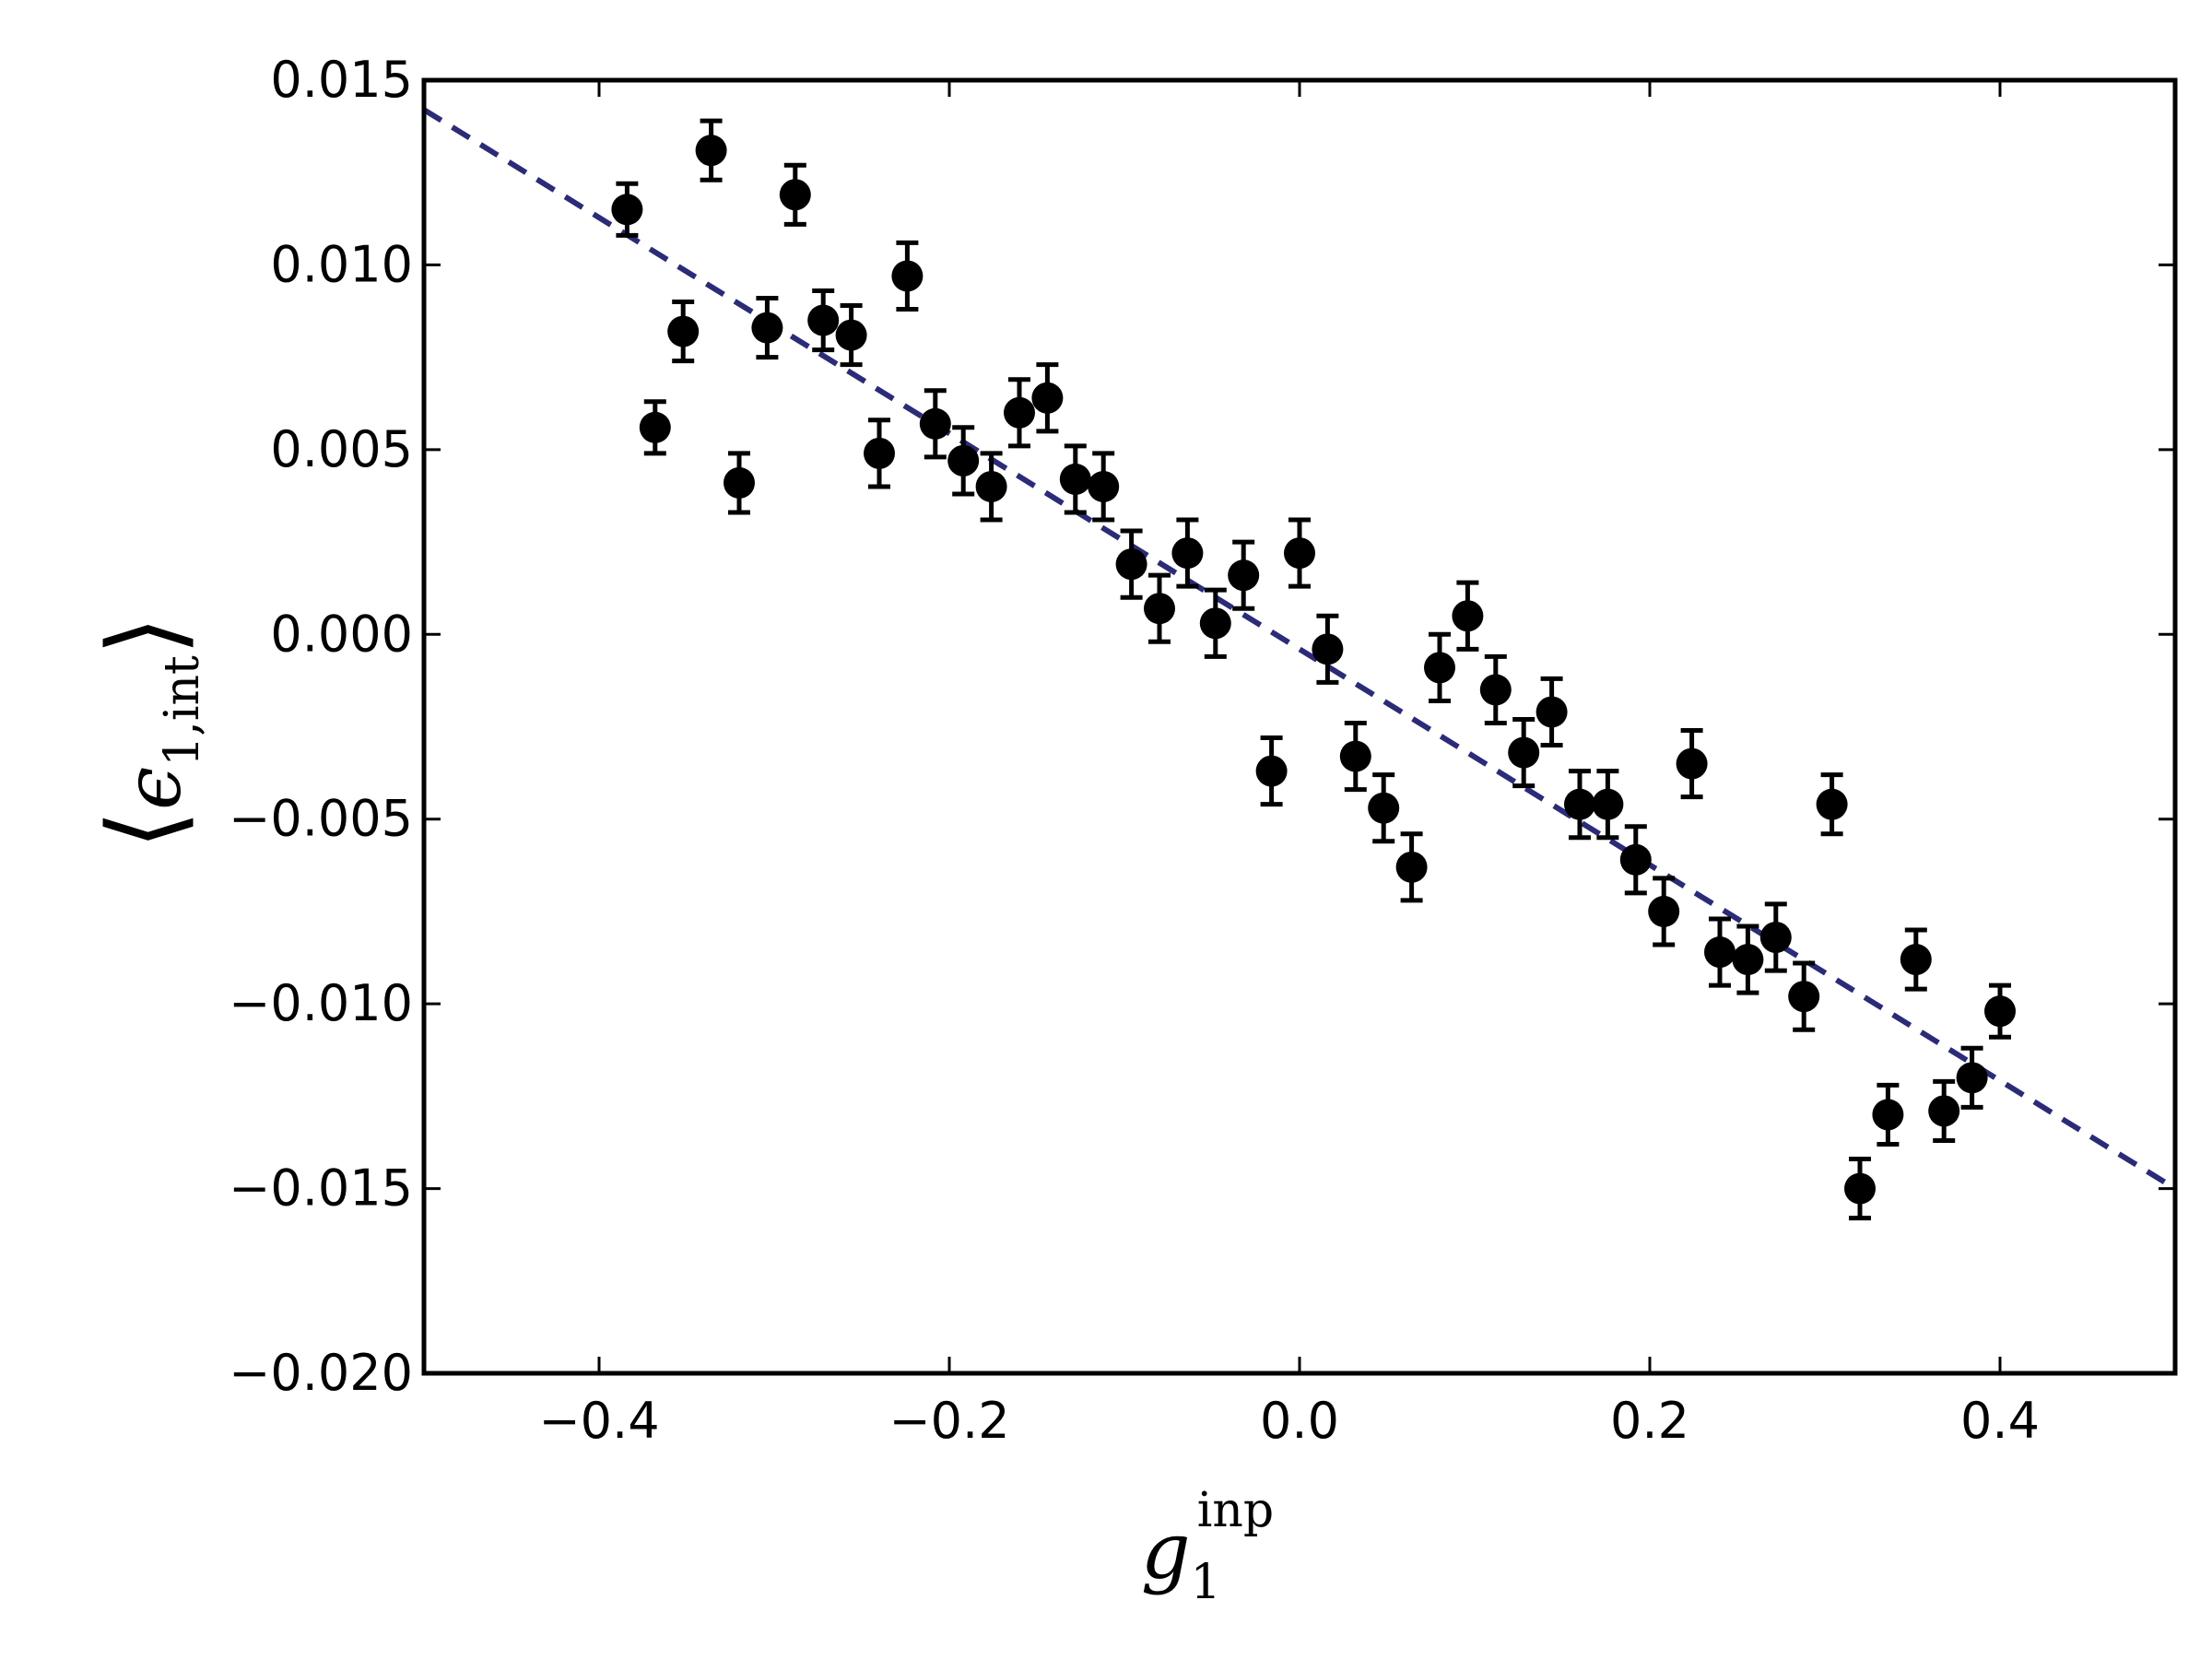  I want to click on x-tick-label: −0.4, so click(598, 1421).